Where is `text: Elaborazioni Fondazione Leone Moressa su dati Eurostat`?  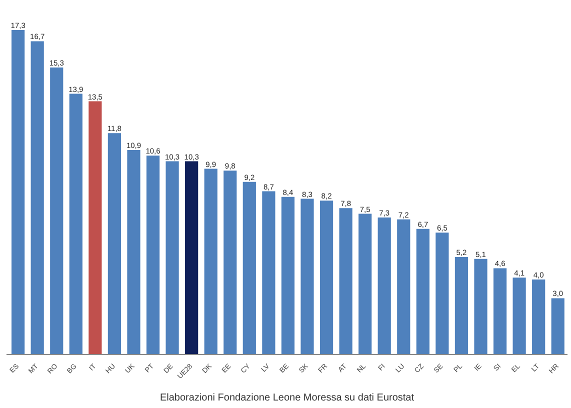
text: Elaborazioni Fondazione Leone Moressa su dati Eurostat is located at coordinates (287, 398).